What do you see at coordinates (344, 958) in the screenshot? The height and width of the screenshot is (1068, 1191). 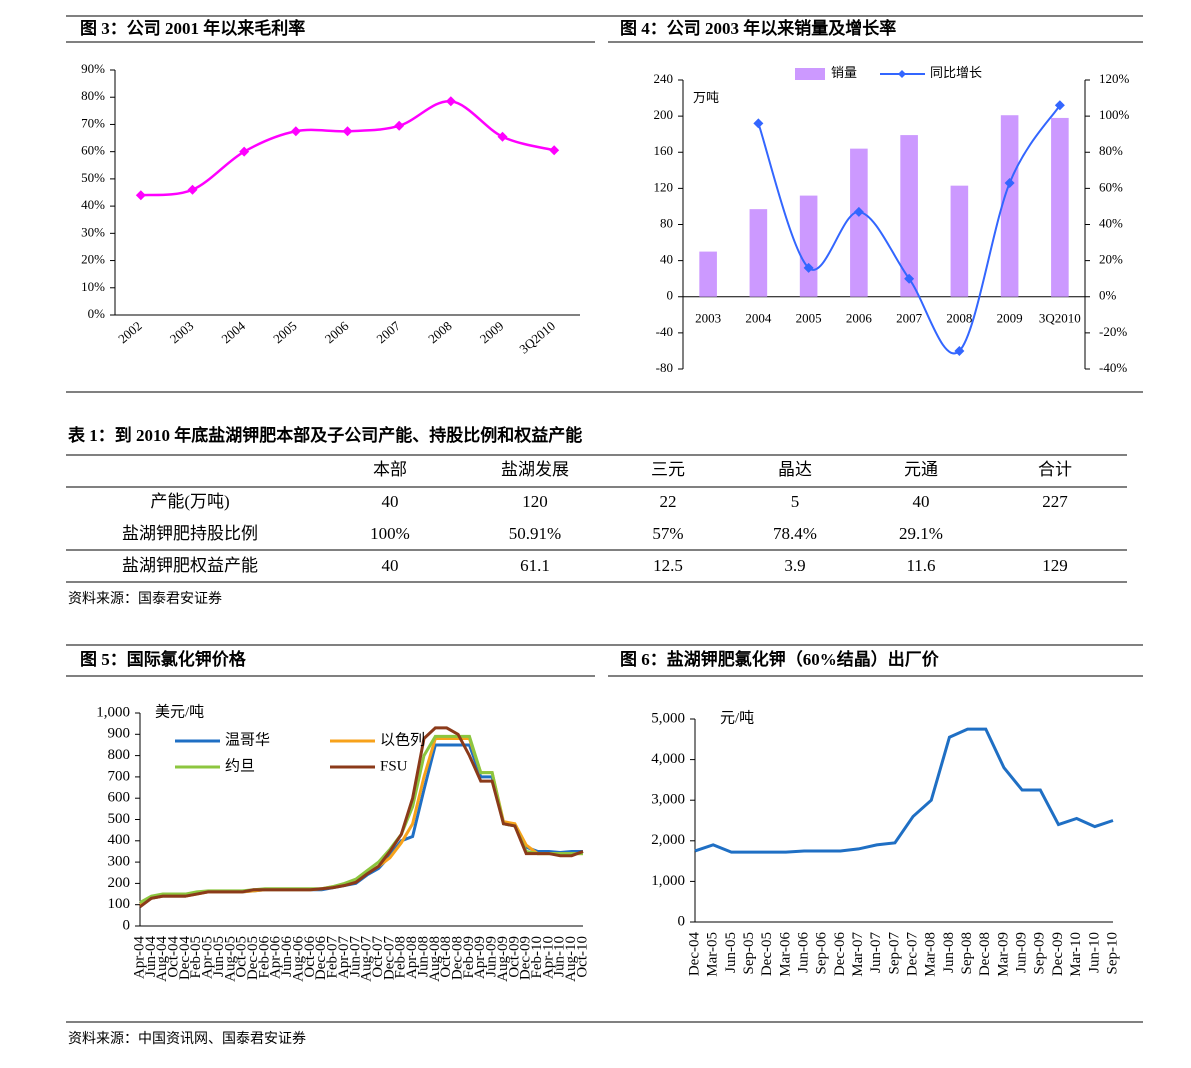 I see `x-tick-label: Apr-07` at bounding box center [344, 958].